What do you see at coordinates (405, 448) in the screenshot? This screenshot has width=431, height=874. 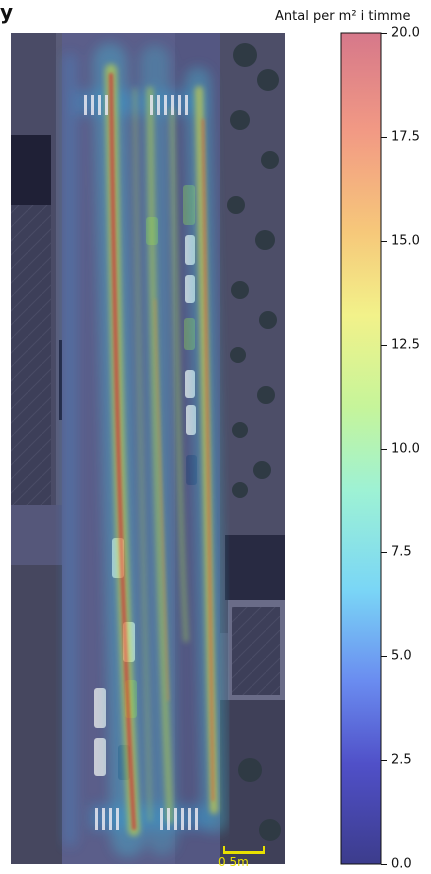 I see `colorbar-tick-label: 10.0` at bounding box center [405, 448].